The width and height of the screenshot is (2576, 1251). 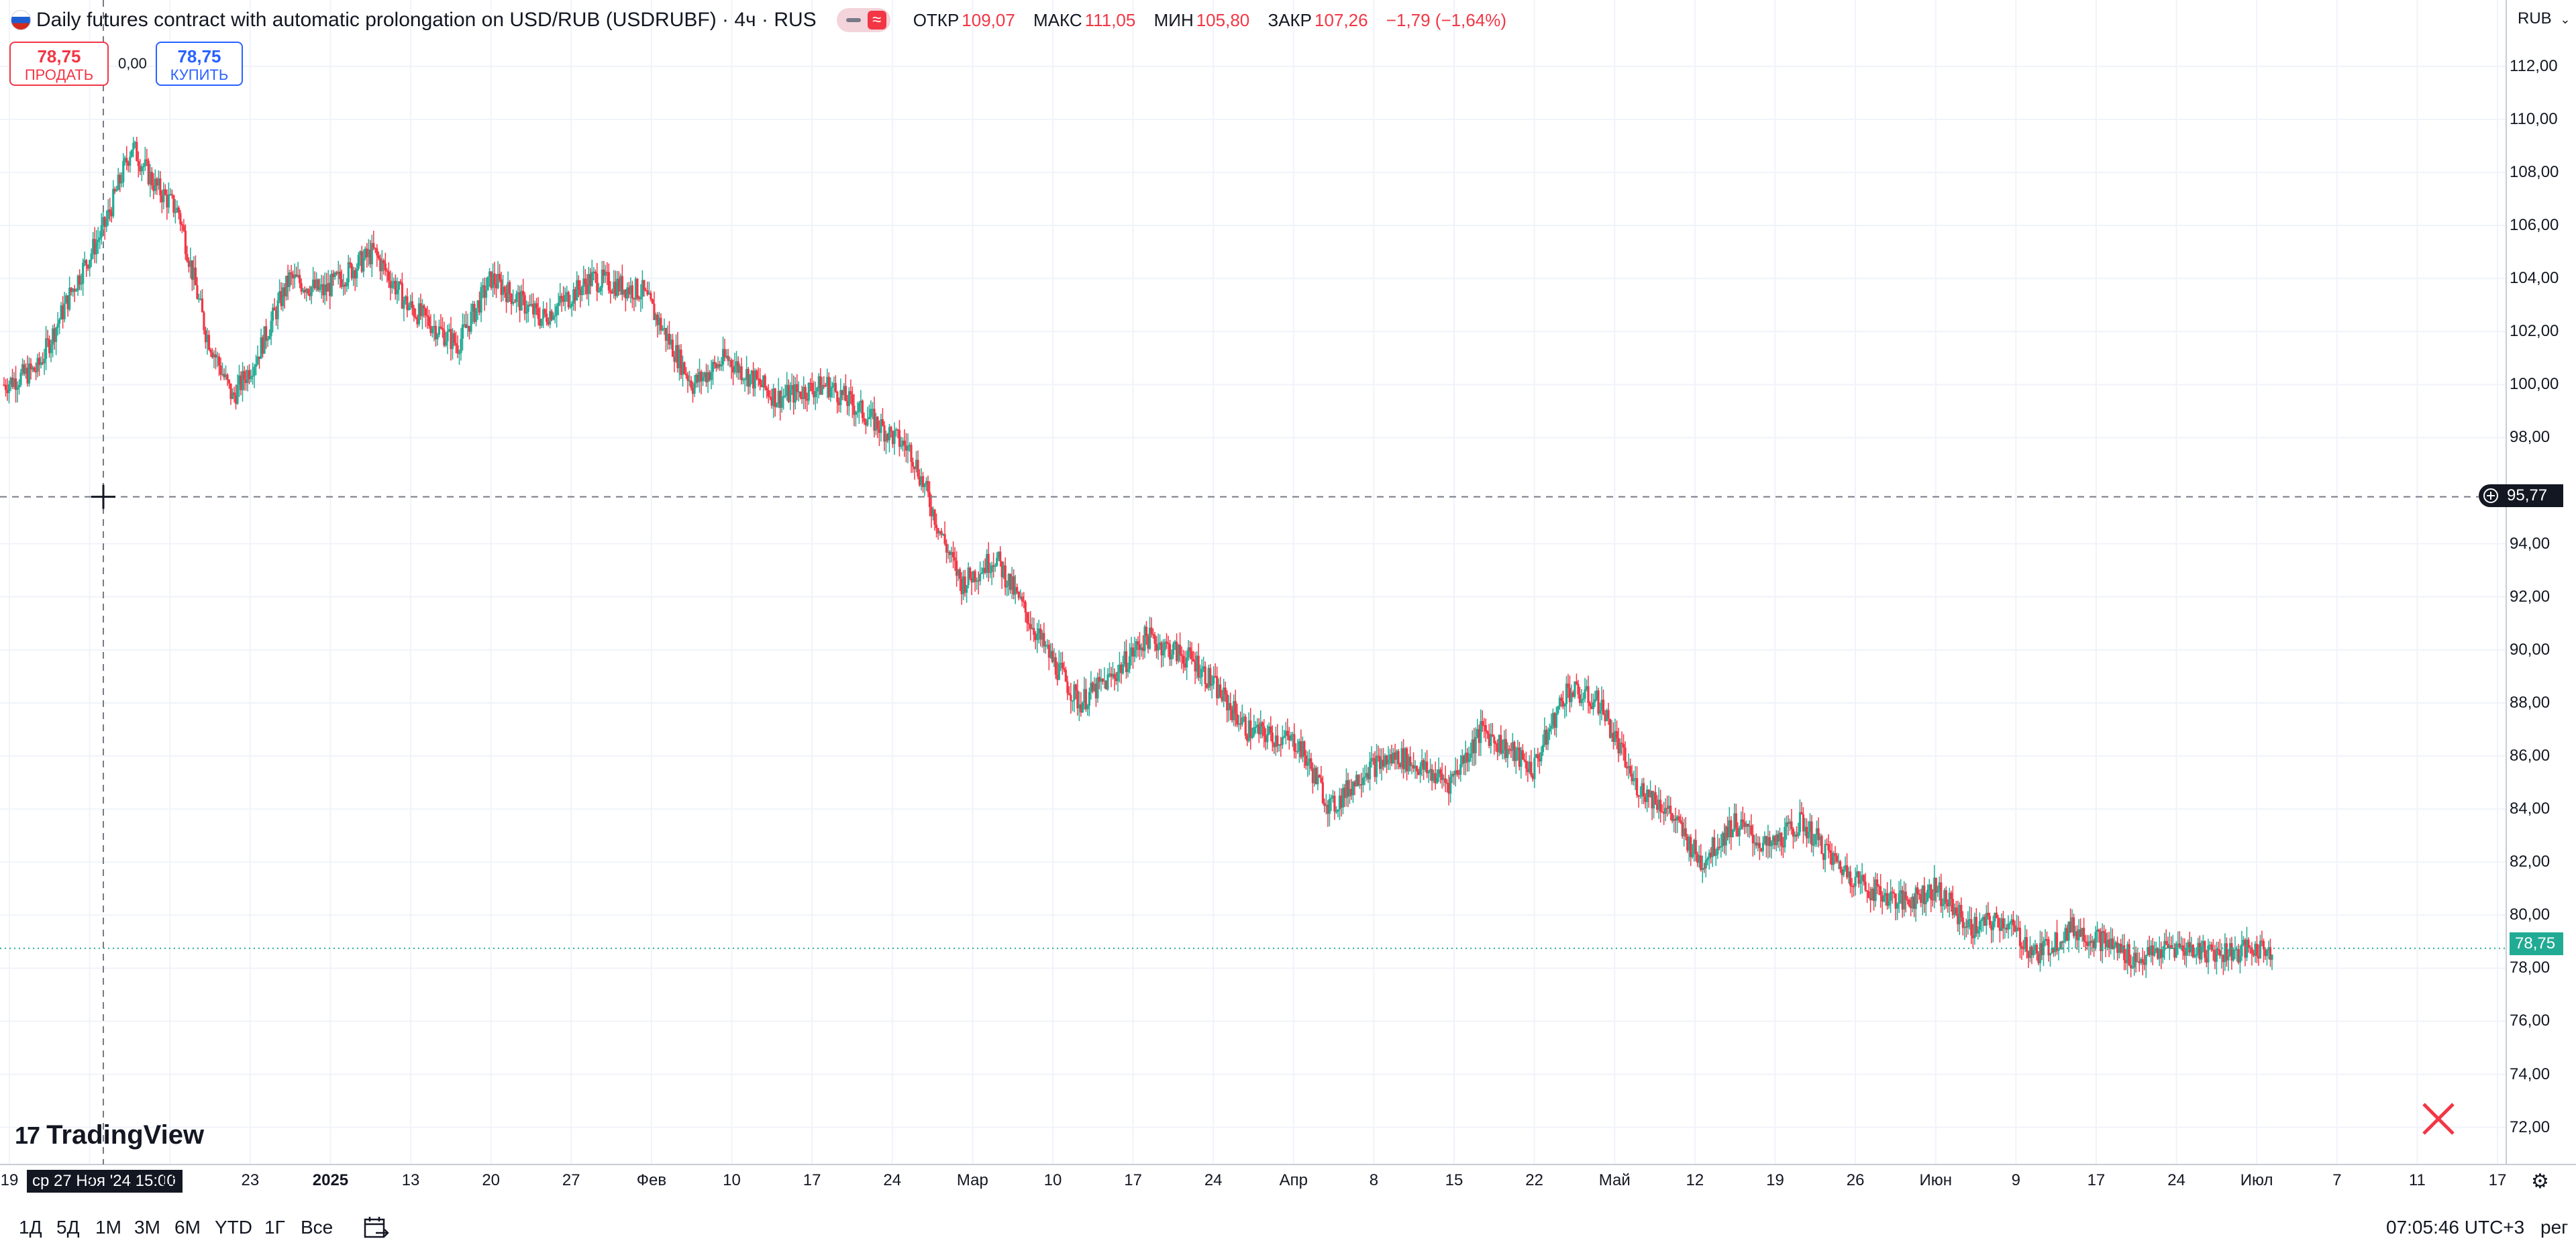 What do you see at coordinates (2438, 1119) in the screenshot?
I see `close-x-icon` at bounding box center [2438, 1119].